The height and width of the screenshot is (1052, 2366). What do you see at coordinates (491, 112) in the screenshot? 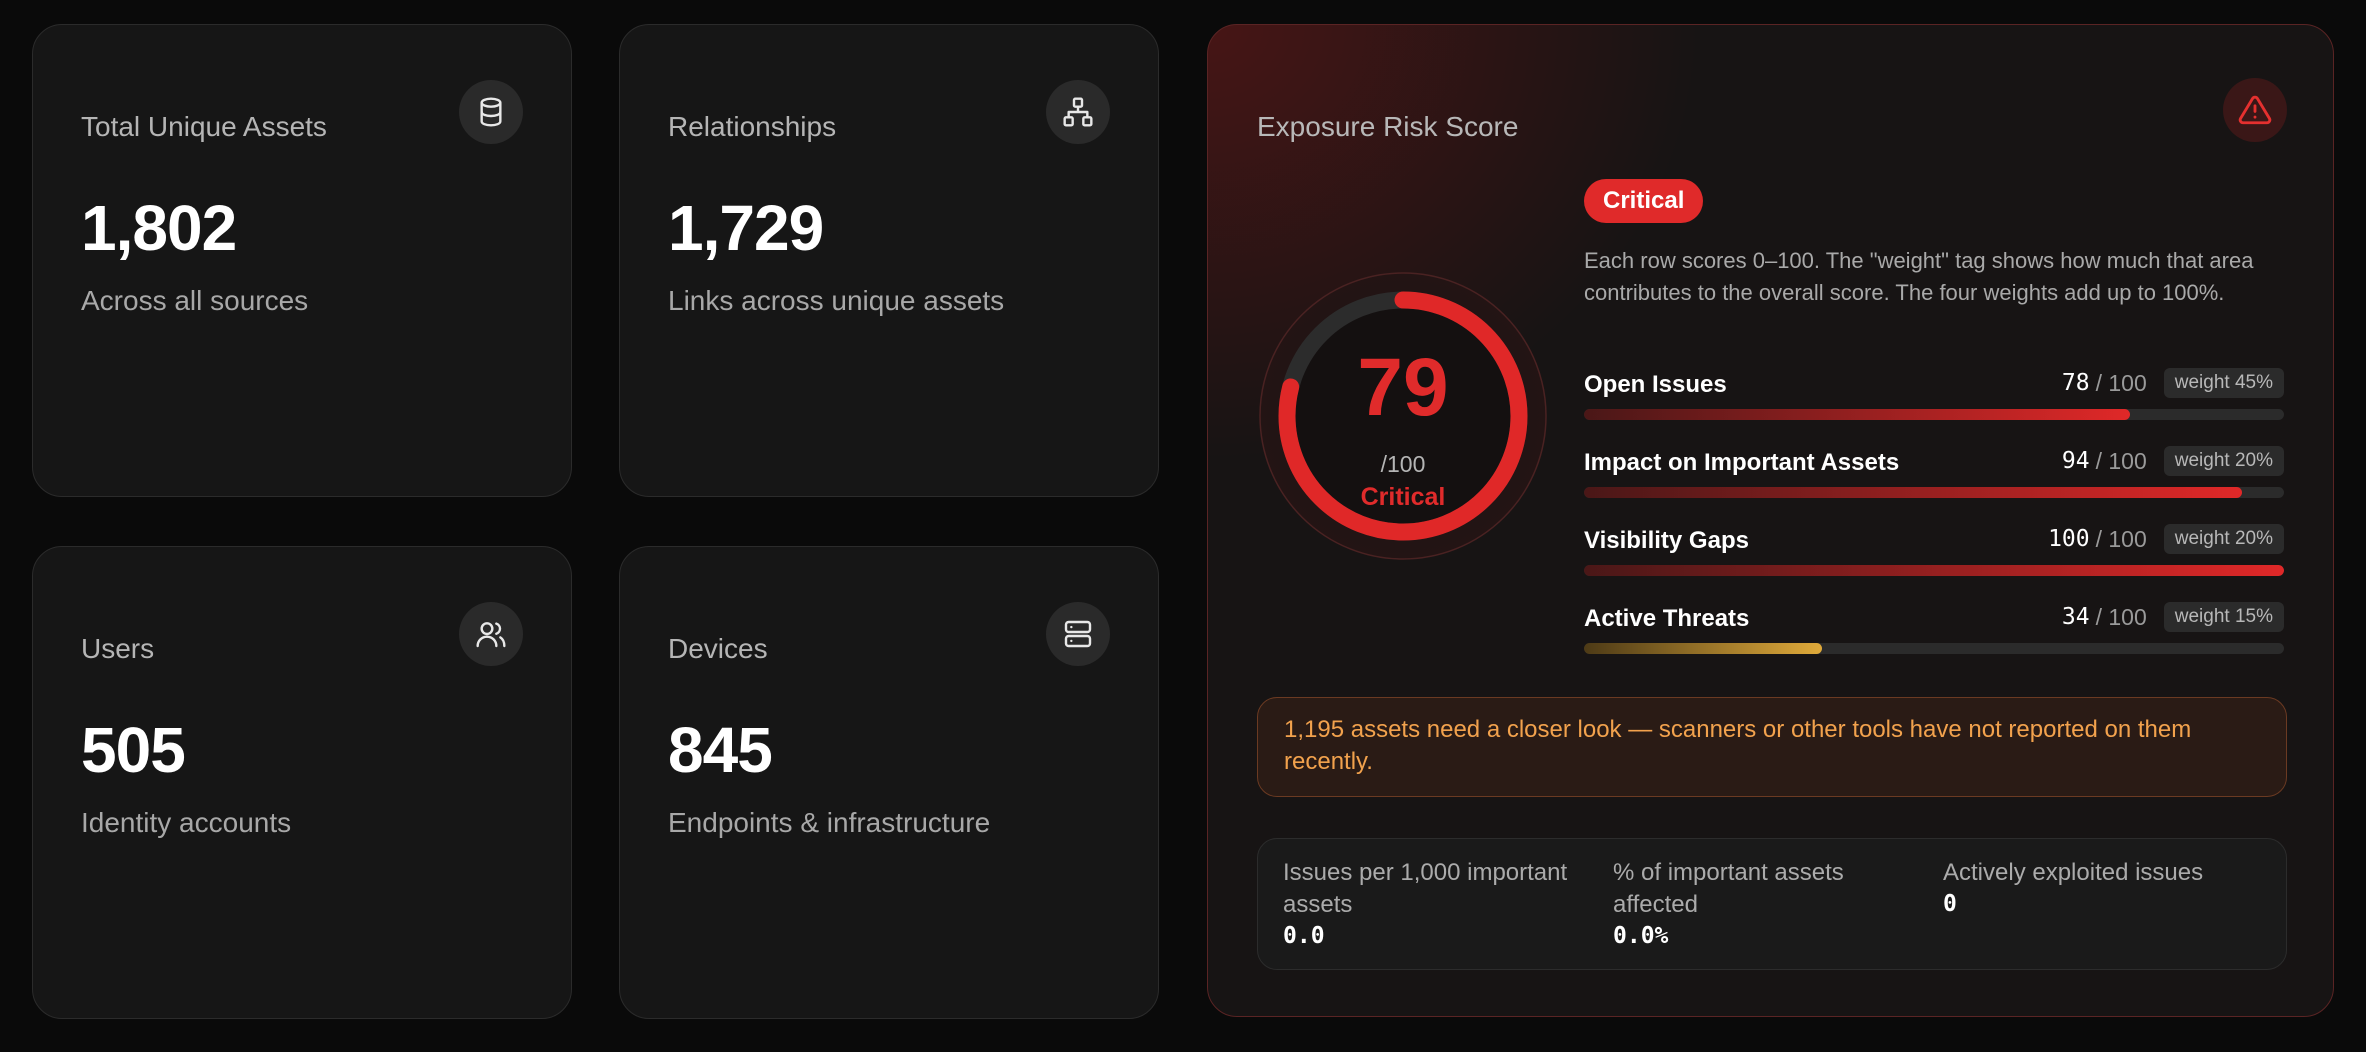
I see `database-icon` at bounding box center [491, 112].